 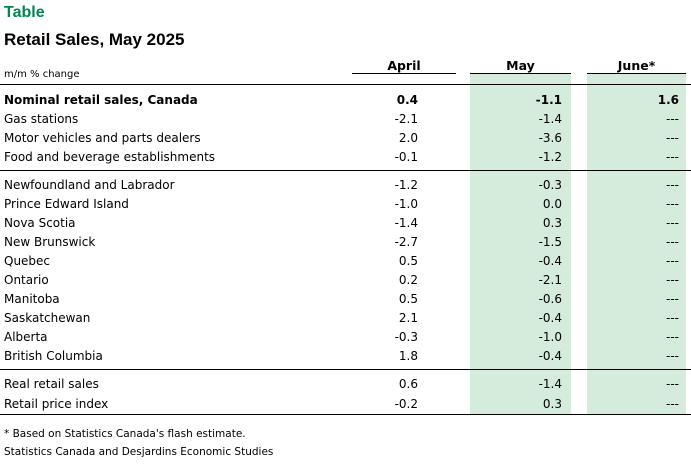 I want to click on row-label: Nominal retail sales, Canada, so click(x=101, y=100).